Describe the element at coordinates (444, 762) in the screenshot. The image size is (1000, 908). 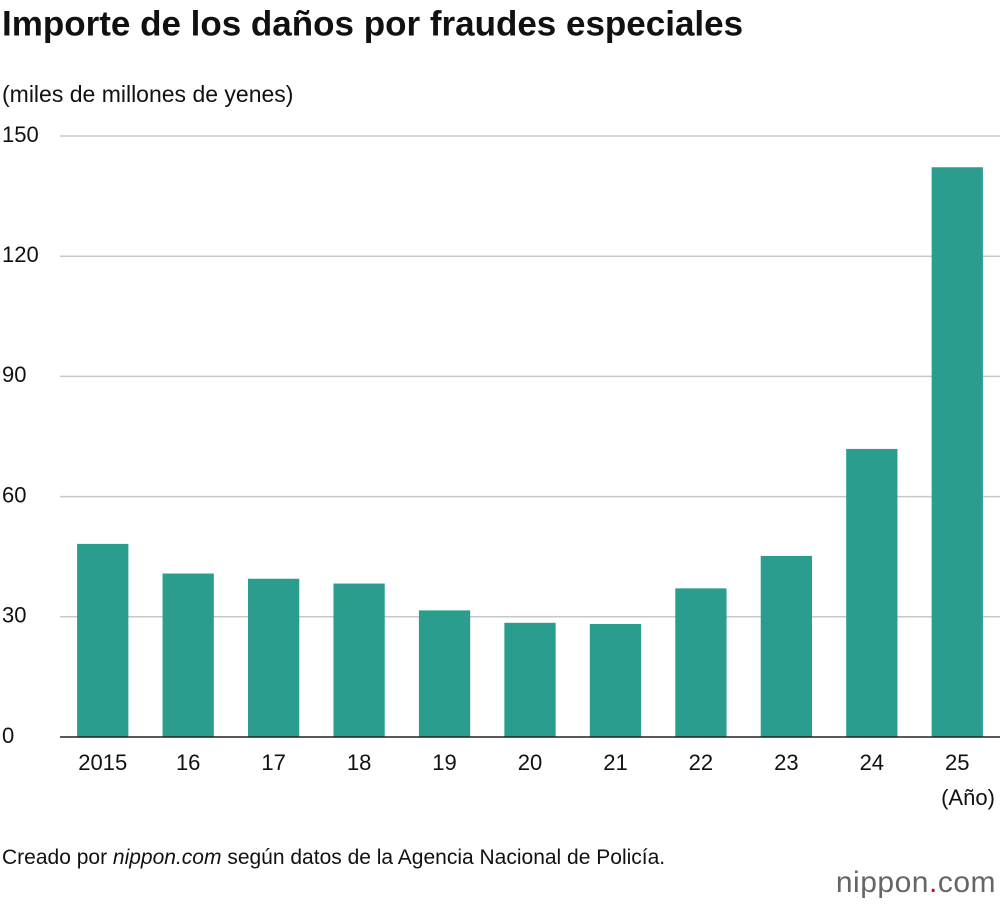
I see `x-tick-label: 19` at that location.